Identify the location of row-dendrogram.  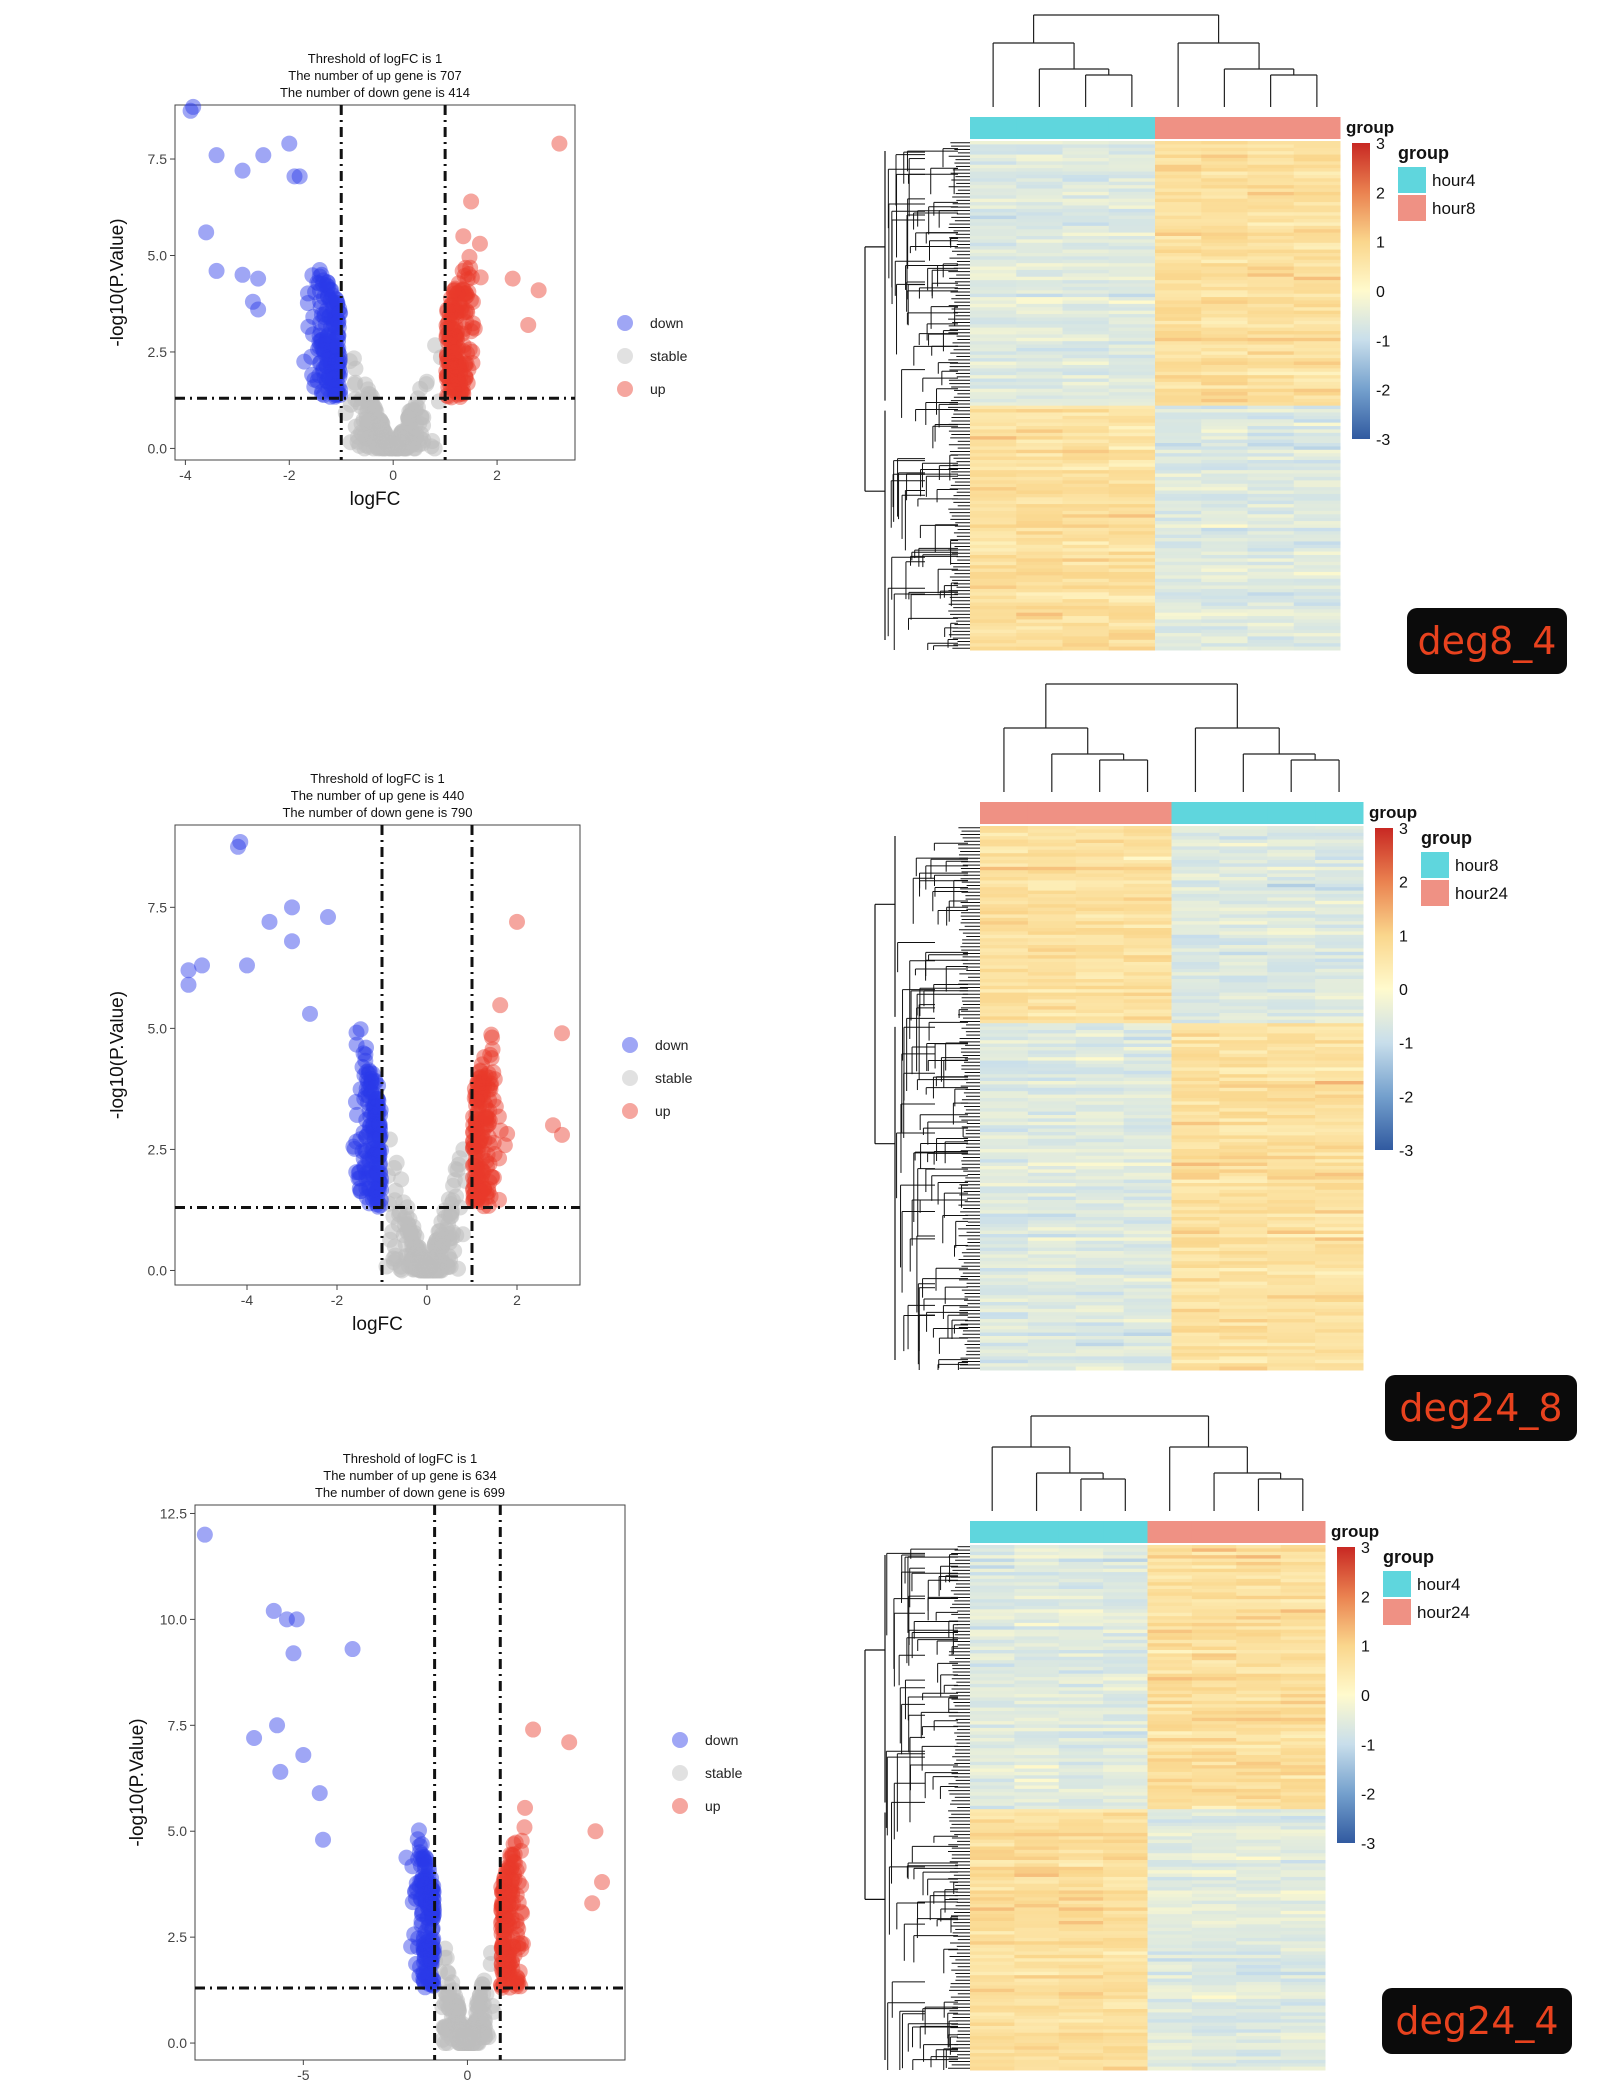
(927, 1098).